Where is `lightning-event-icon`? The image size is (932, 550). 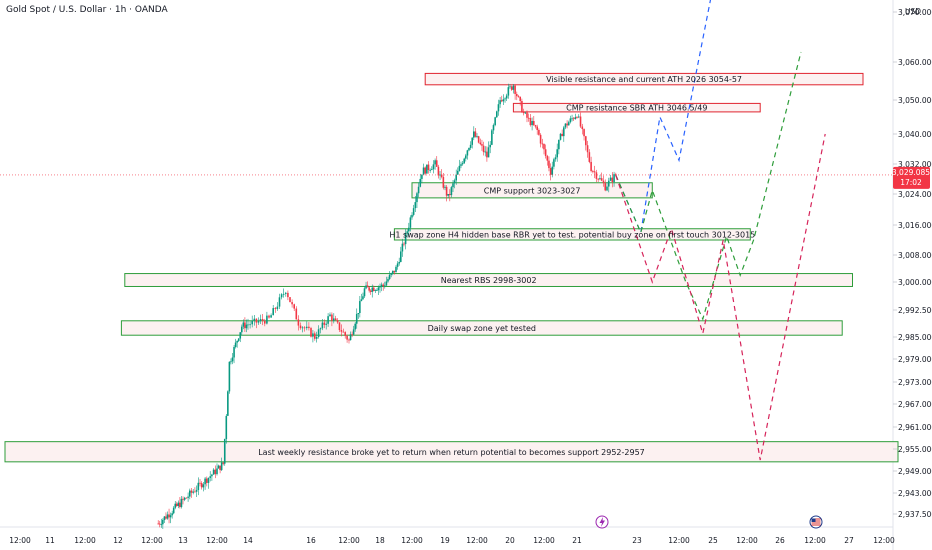
lightning-event-icon is located at coordinates (602, 522).